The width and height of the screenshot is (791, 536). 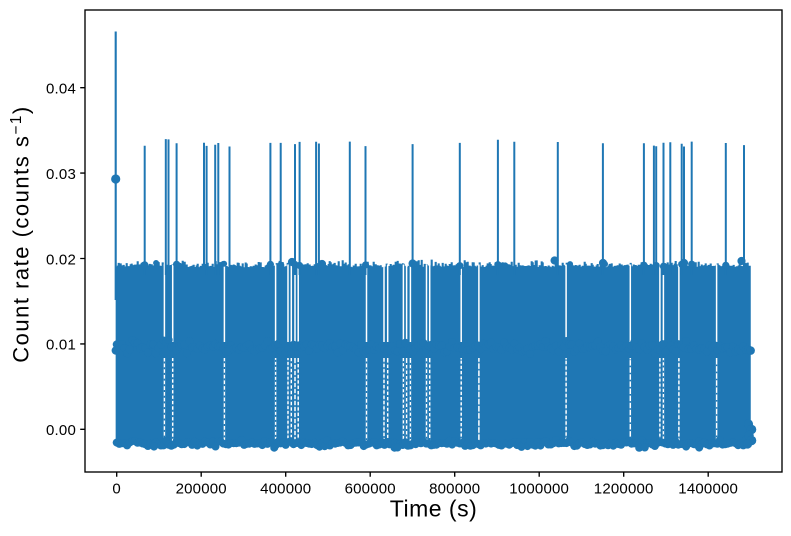 I want to click on svg-text: 1400000, so click(x=708, y=488).